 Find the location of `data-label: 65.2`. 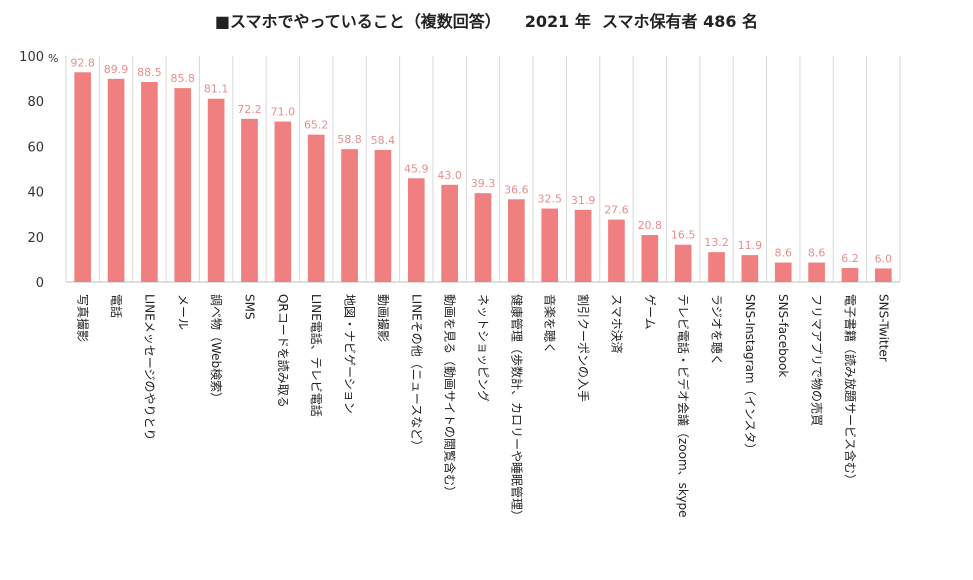

data-label: 65.2 is located at coordinates (316, 125).